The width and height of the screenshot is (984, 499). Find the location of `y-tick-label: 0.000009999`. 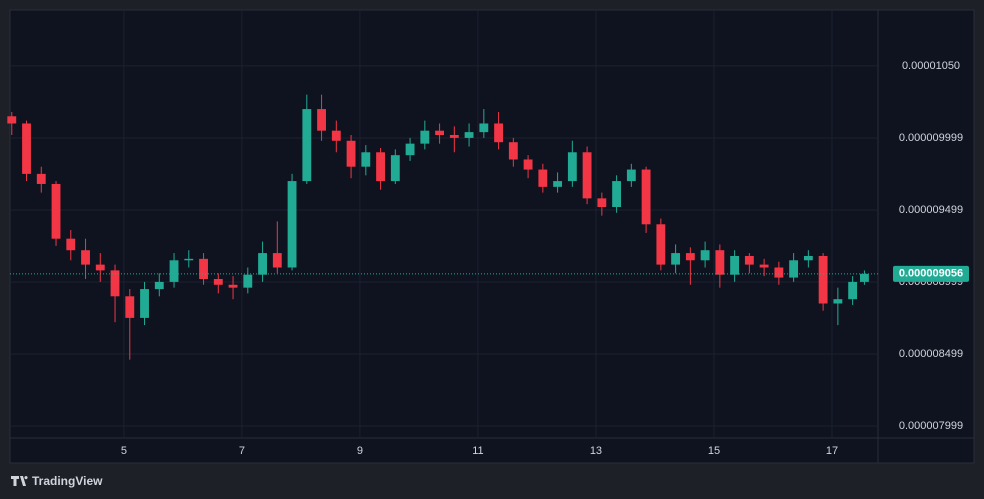

y-tick-label: 0.000009999 is located at coordinates (931, 138).